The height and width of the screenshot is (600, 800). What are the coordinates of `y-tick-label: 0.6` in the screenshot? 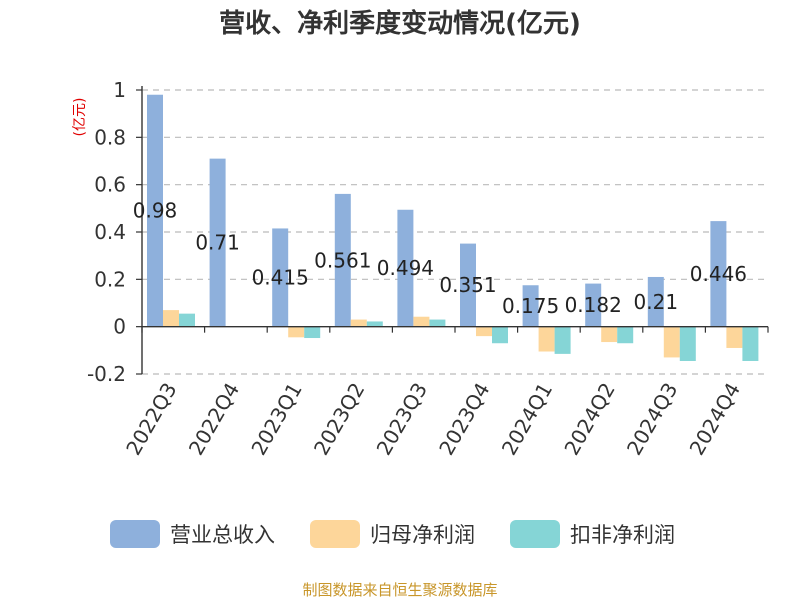 It's located at (110, 185).